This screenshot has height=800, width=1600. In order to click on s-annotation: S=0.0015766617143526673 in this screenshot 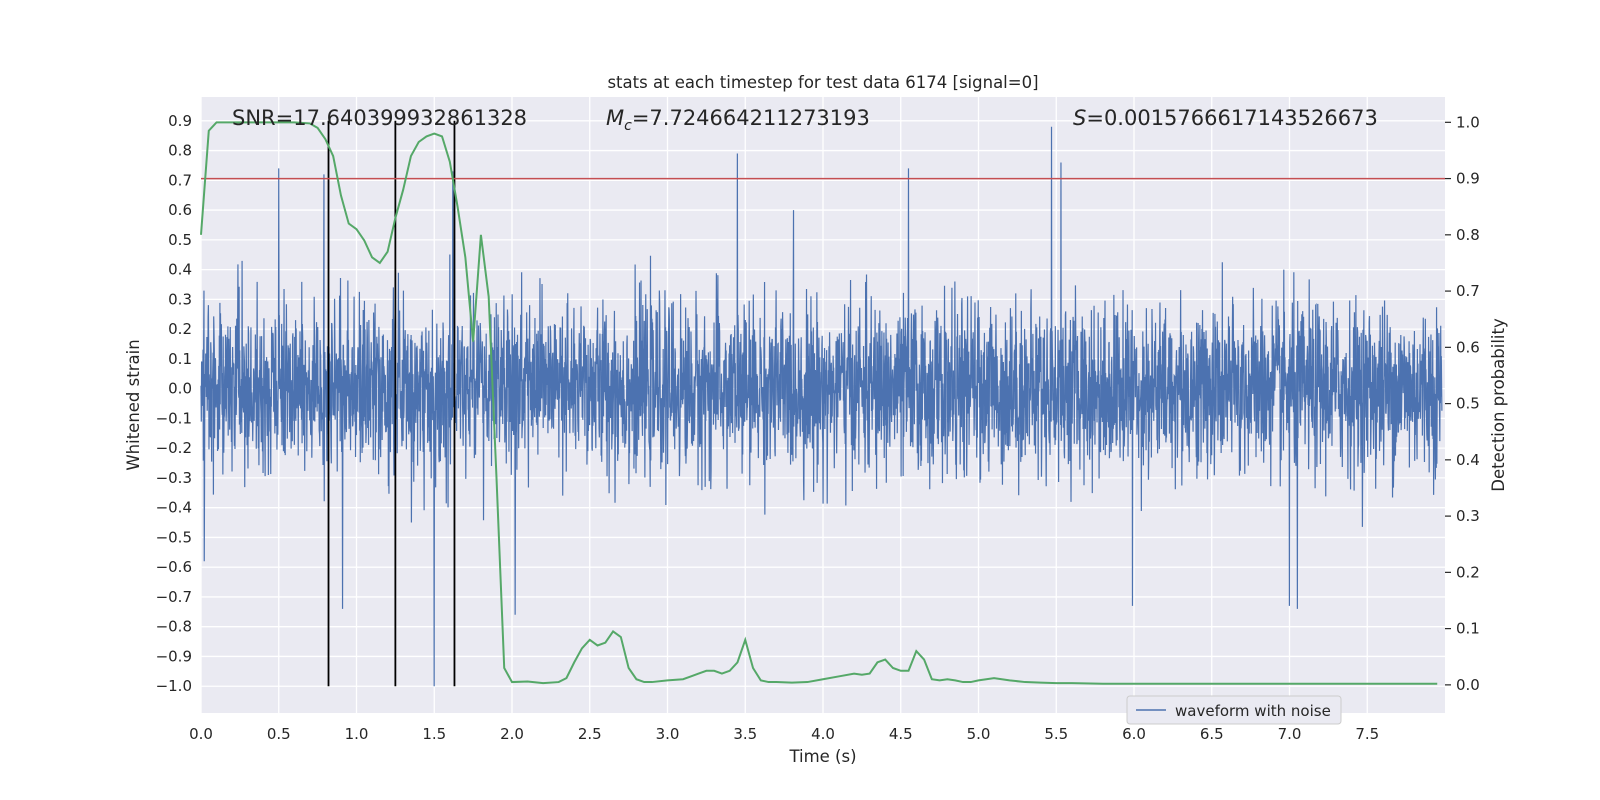, I will do `click(1225, 118)`.